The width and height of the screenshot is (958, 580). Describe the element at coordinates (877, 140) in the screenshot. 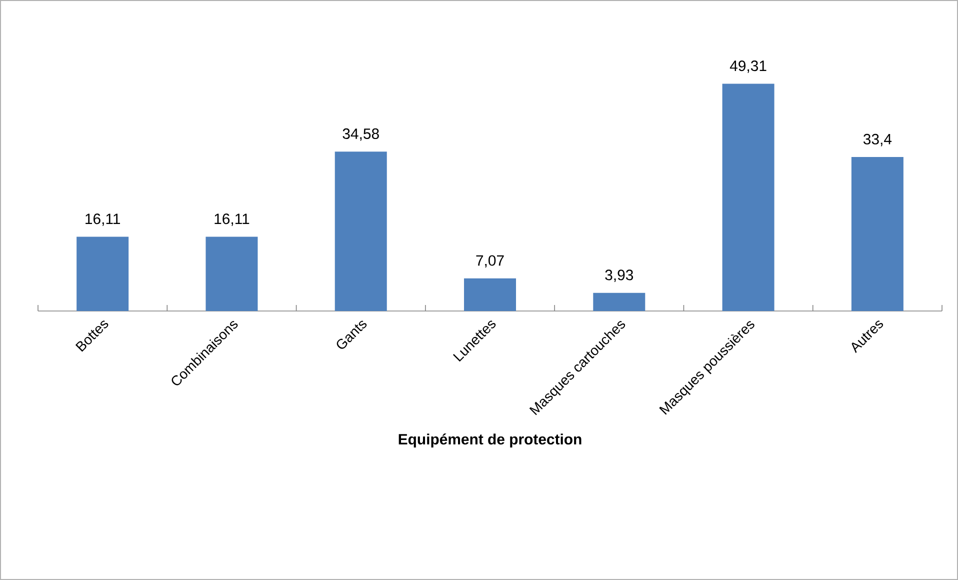

I see `data-label: 33,4` at that location.